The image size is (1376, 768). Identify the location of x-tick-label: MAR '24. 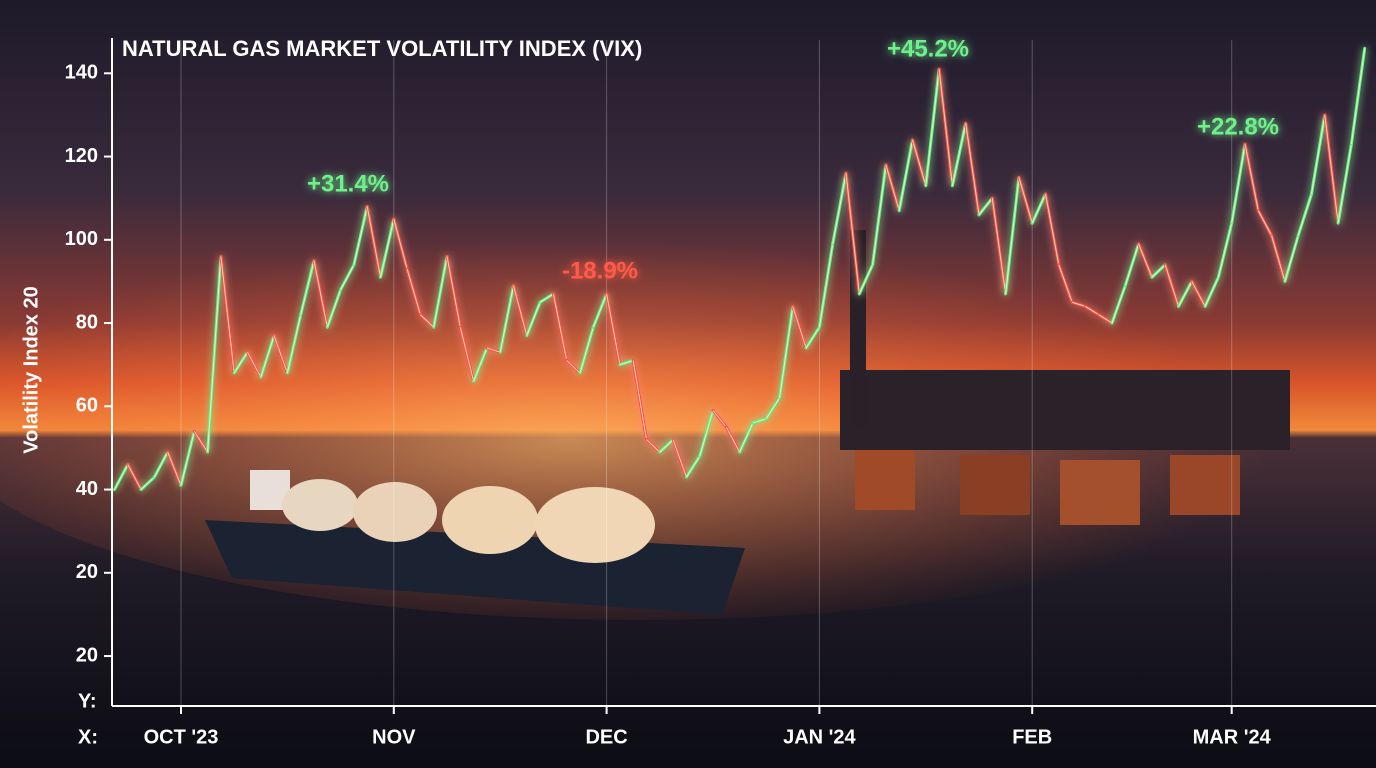
(1232, 737).